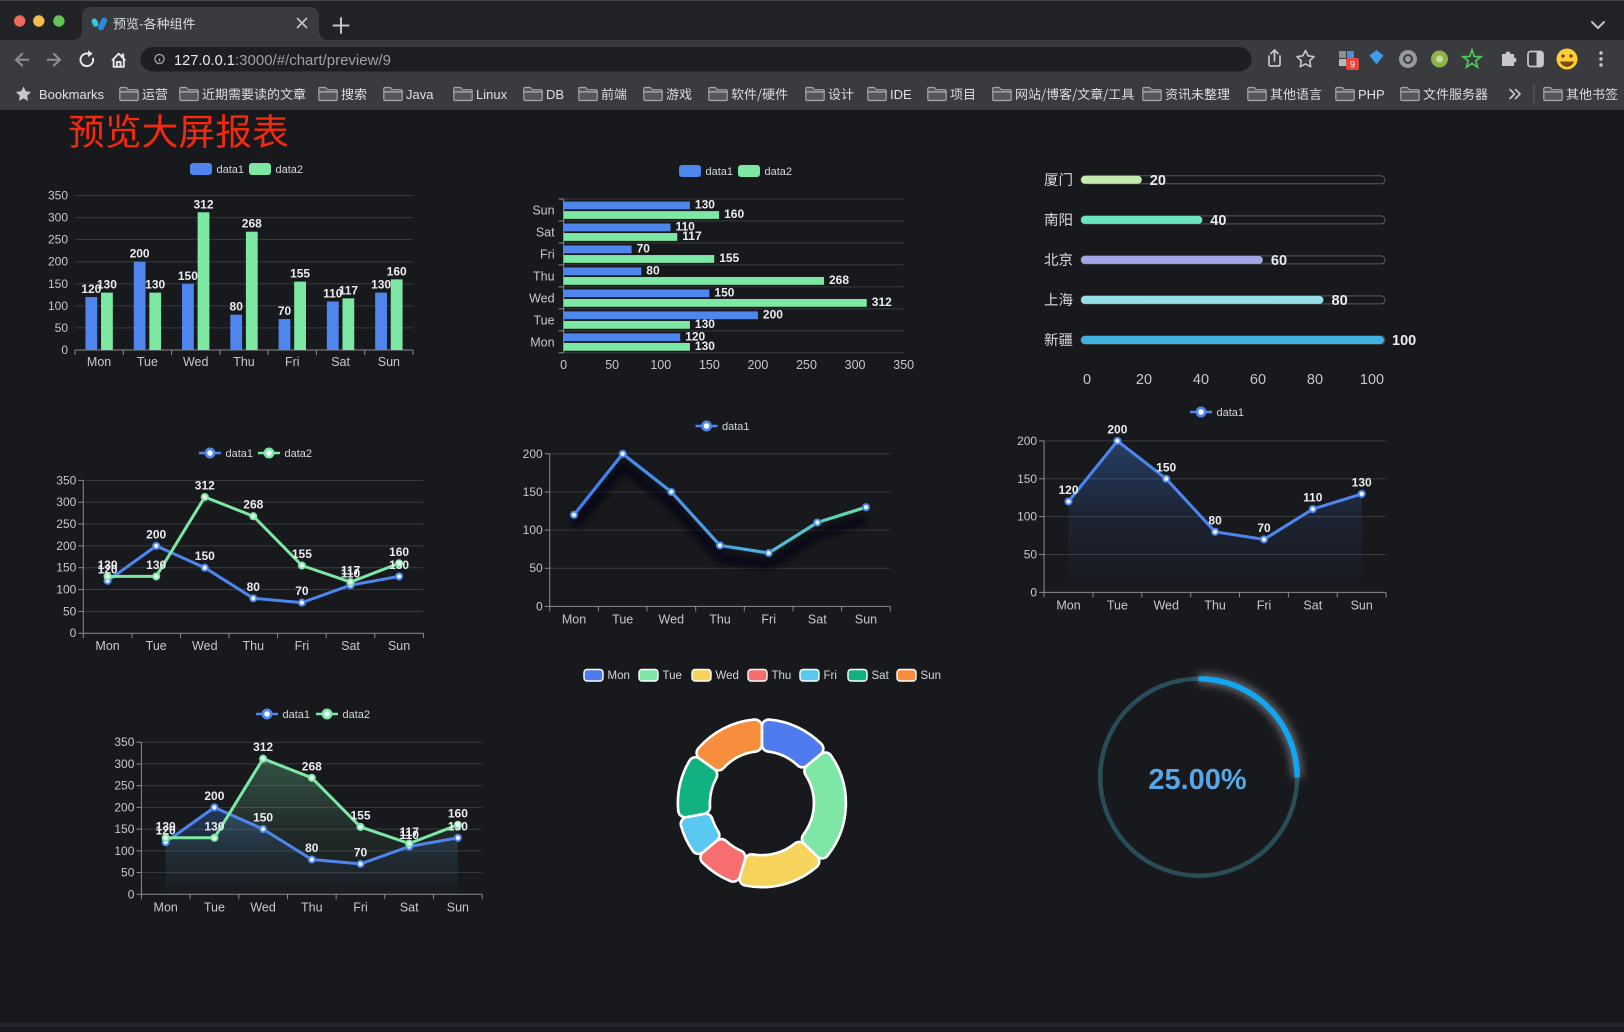 The height and width of the screenshot is (1032, 1624). Describe the element at coordinates (1352, 65) in the screenshot. I see `svg-text: 9` at that location.